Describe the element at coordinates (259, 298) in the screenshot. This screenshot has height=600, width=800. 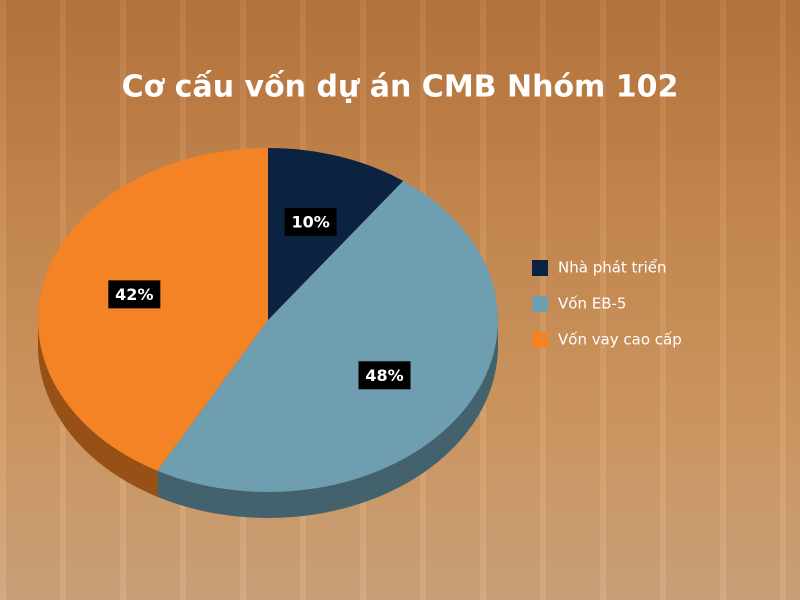
I see `data-labels: 10% 48% 42%` at that location.